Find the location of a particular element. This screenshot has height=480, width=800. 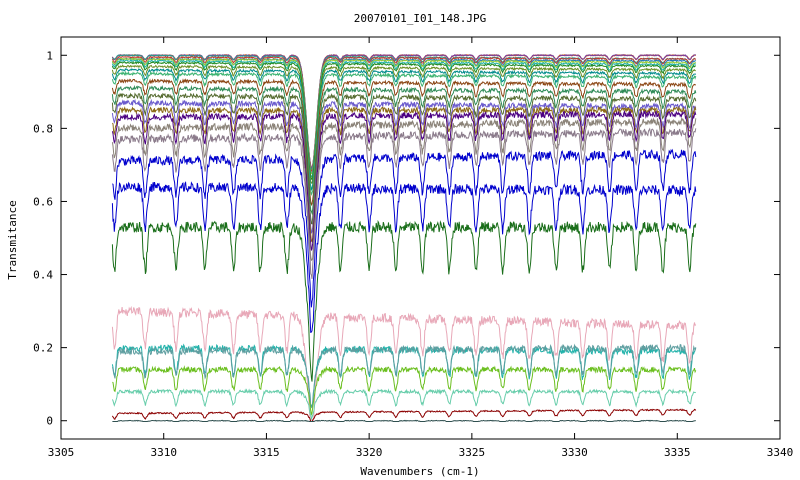

chart-title: 20070101_I01_148.JPG is located at coordinates (420, 18).